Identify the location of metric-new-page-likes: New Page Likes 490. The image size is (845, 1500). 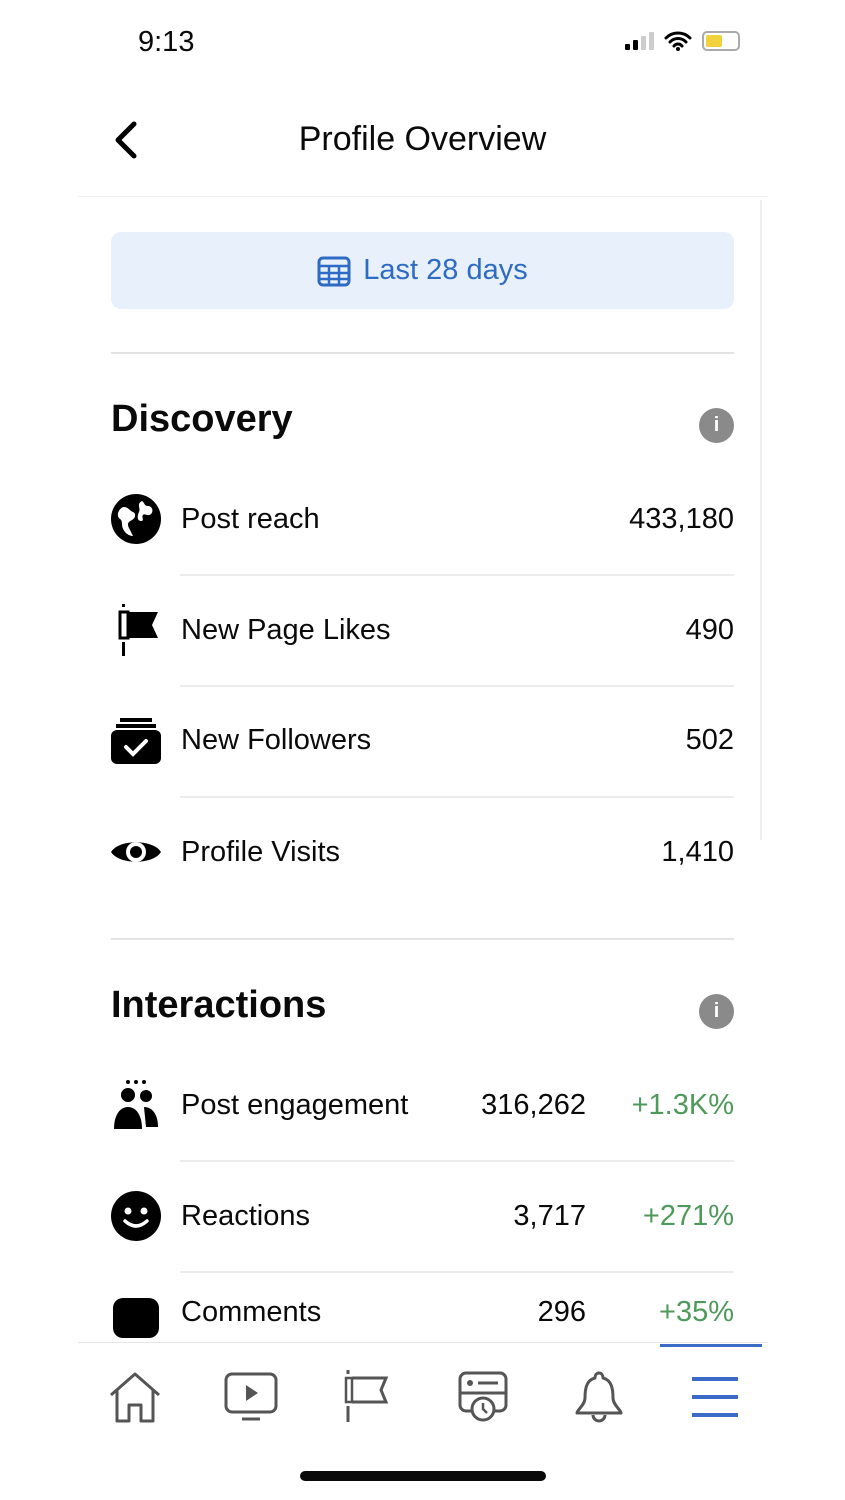
(421, 630).